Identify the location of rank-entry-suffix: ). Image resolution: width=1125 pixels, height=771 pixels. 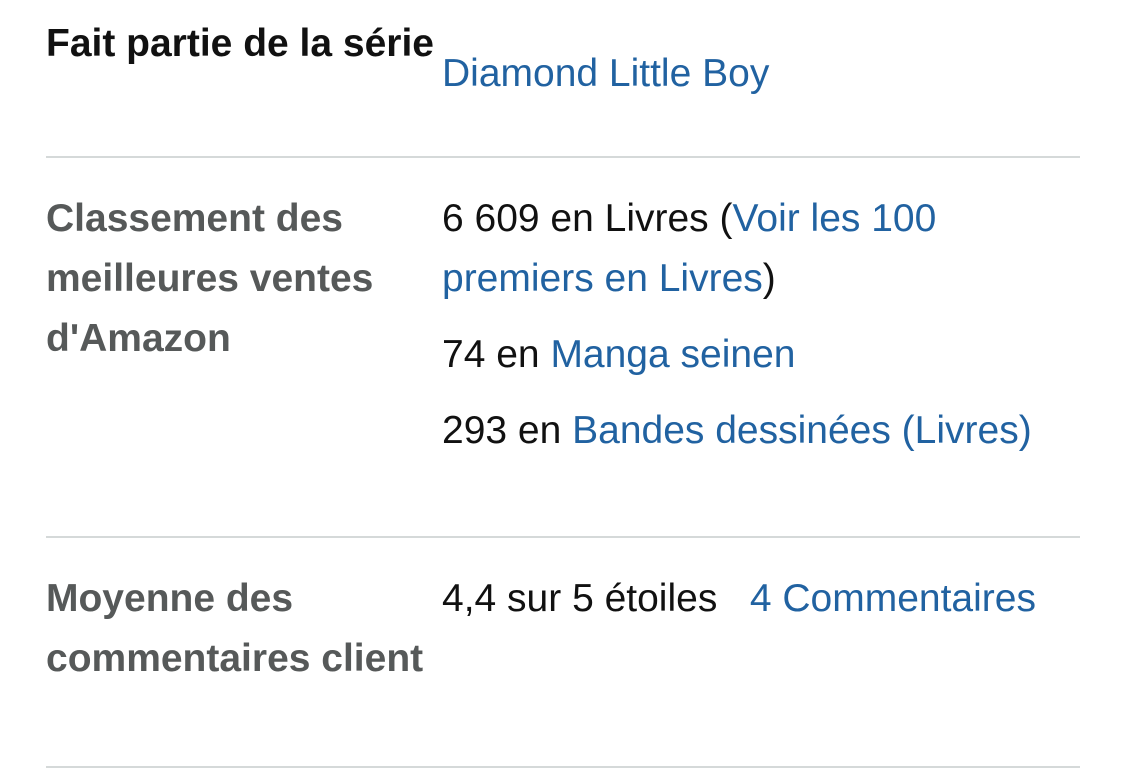
(769, 278).